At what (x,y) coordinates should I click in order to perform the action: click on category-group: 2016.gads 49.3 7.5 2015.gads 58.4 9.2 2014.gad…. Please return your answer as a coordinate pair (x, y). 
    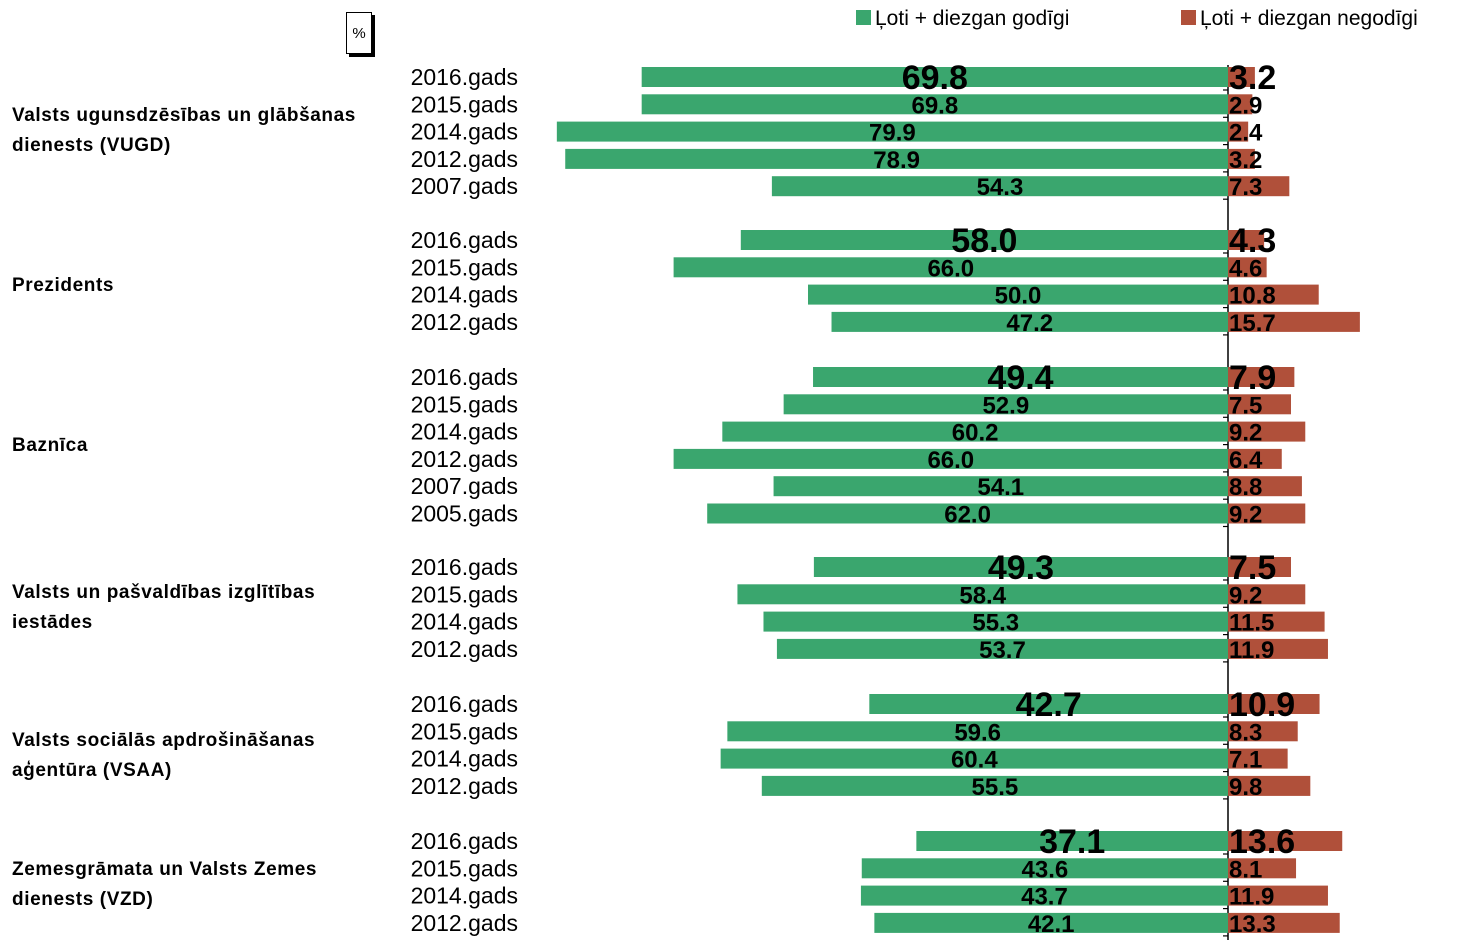
    Looking at the image, I should click on (869, 606).